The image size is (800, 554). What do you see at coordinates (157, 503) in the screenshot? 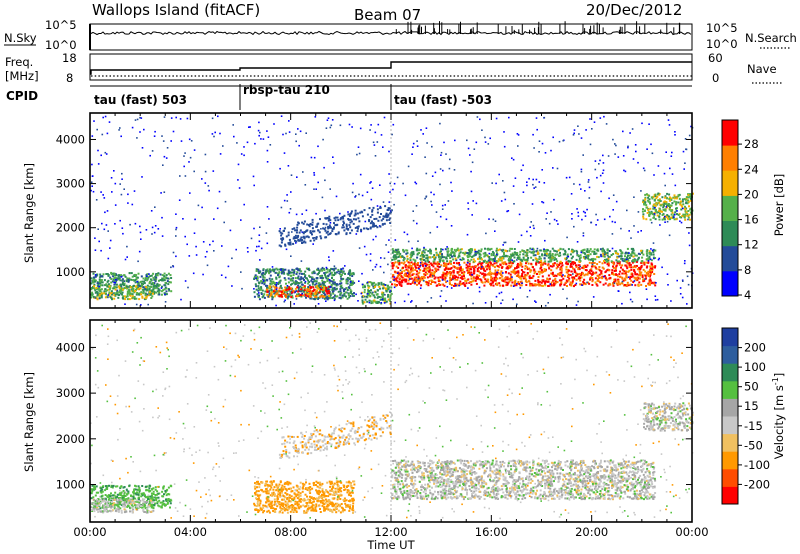
I see `velocity-cell` at bounding box center [157, 503].